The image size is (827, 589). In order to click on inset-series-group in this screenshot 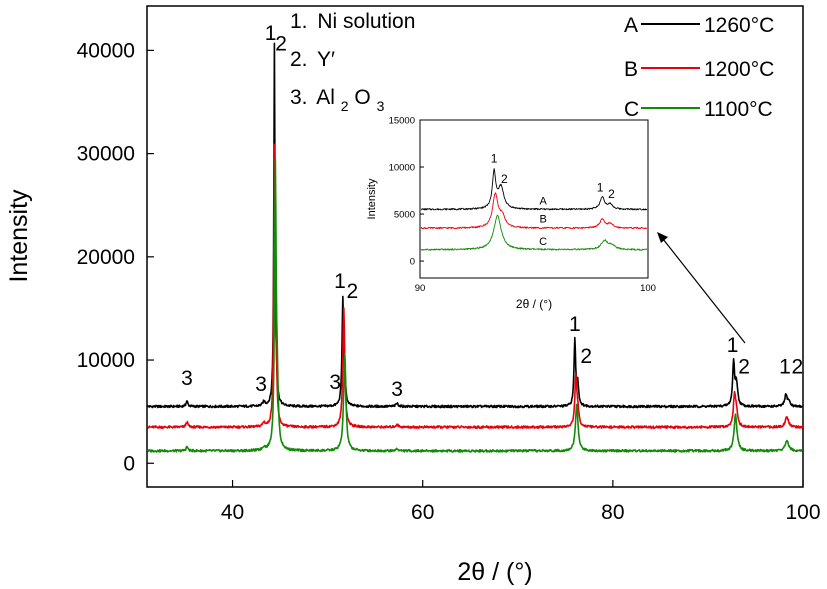, I will do `click(534, 209)`.